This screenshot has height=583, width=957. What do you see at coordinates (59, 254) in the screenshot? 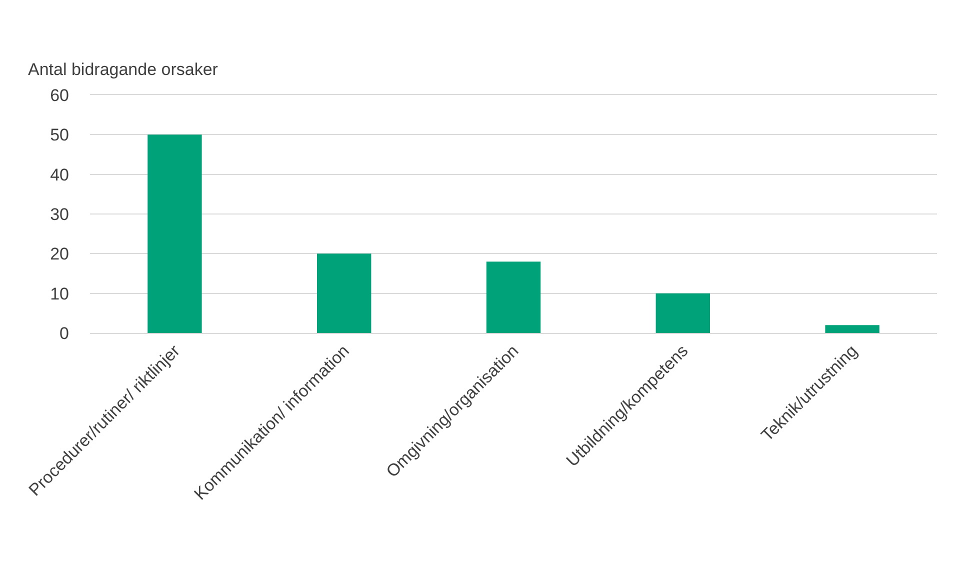
I see `y-tick-label: 20` at bounding box center [59, 254].